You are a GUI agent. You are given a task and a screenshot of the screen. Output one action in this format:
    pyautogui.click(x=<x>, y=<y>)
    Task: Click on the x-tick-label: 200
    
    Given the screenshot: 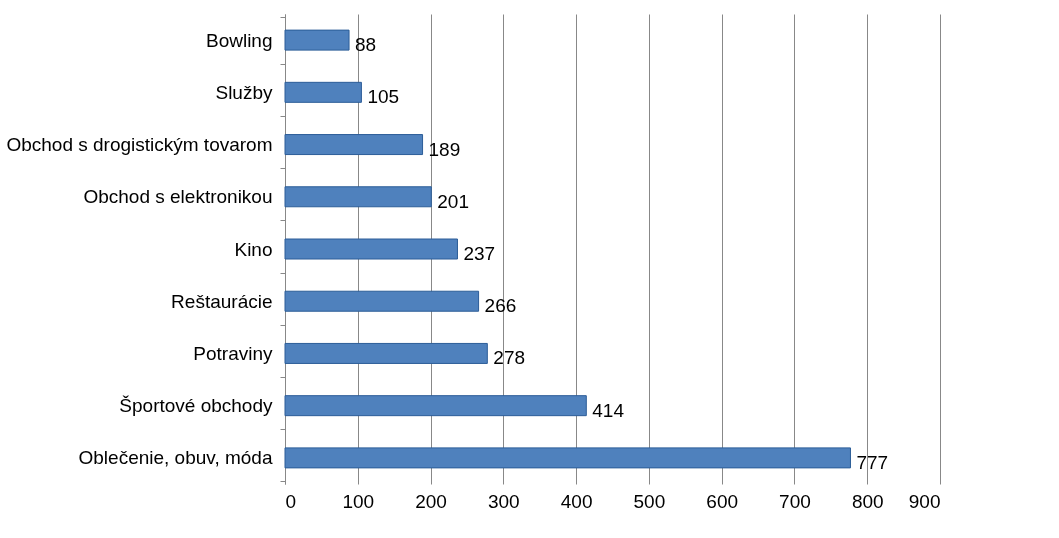 What is the action you would take?
    pyautogui.click(x=431, y=501)
    